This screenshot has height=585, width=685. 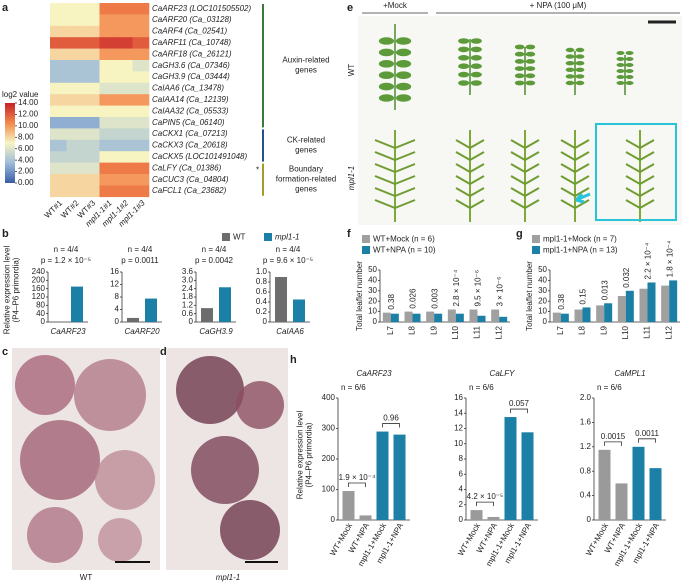 What do you see at coordinates (536, 239) in the screenshot?
I see `legend-swatch` at bounding box center [536, 239].